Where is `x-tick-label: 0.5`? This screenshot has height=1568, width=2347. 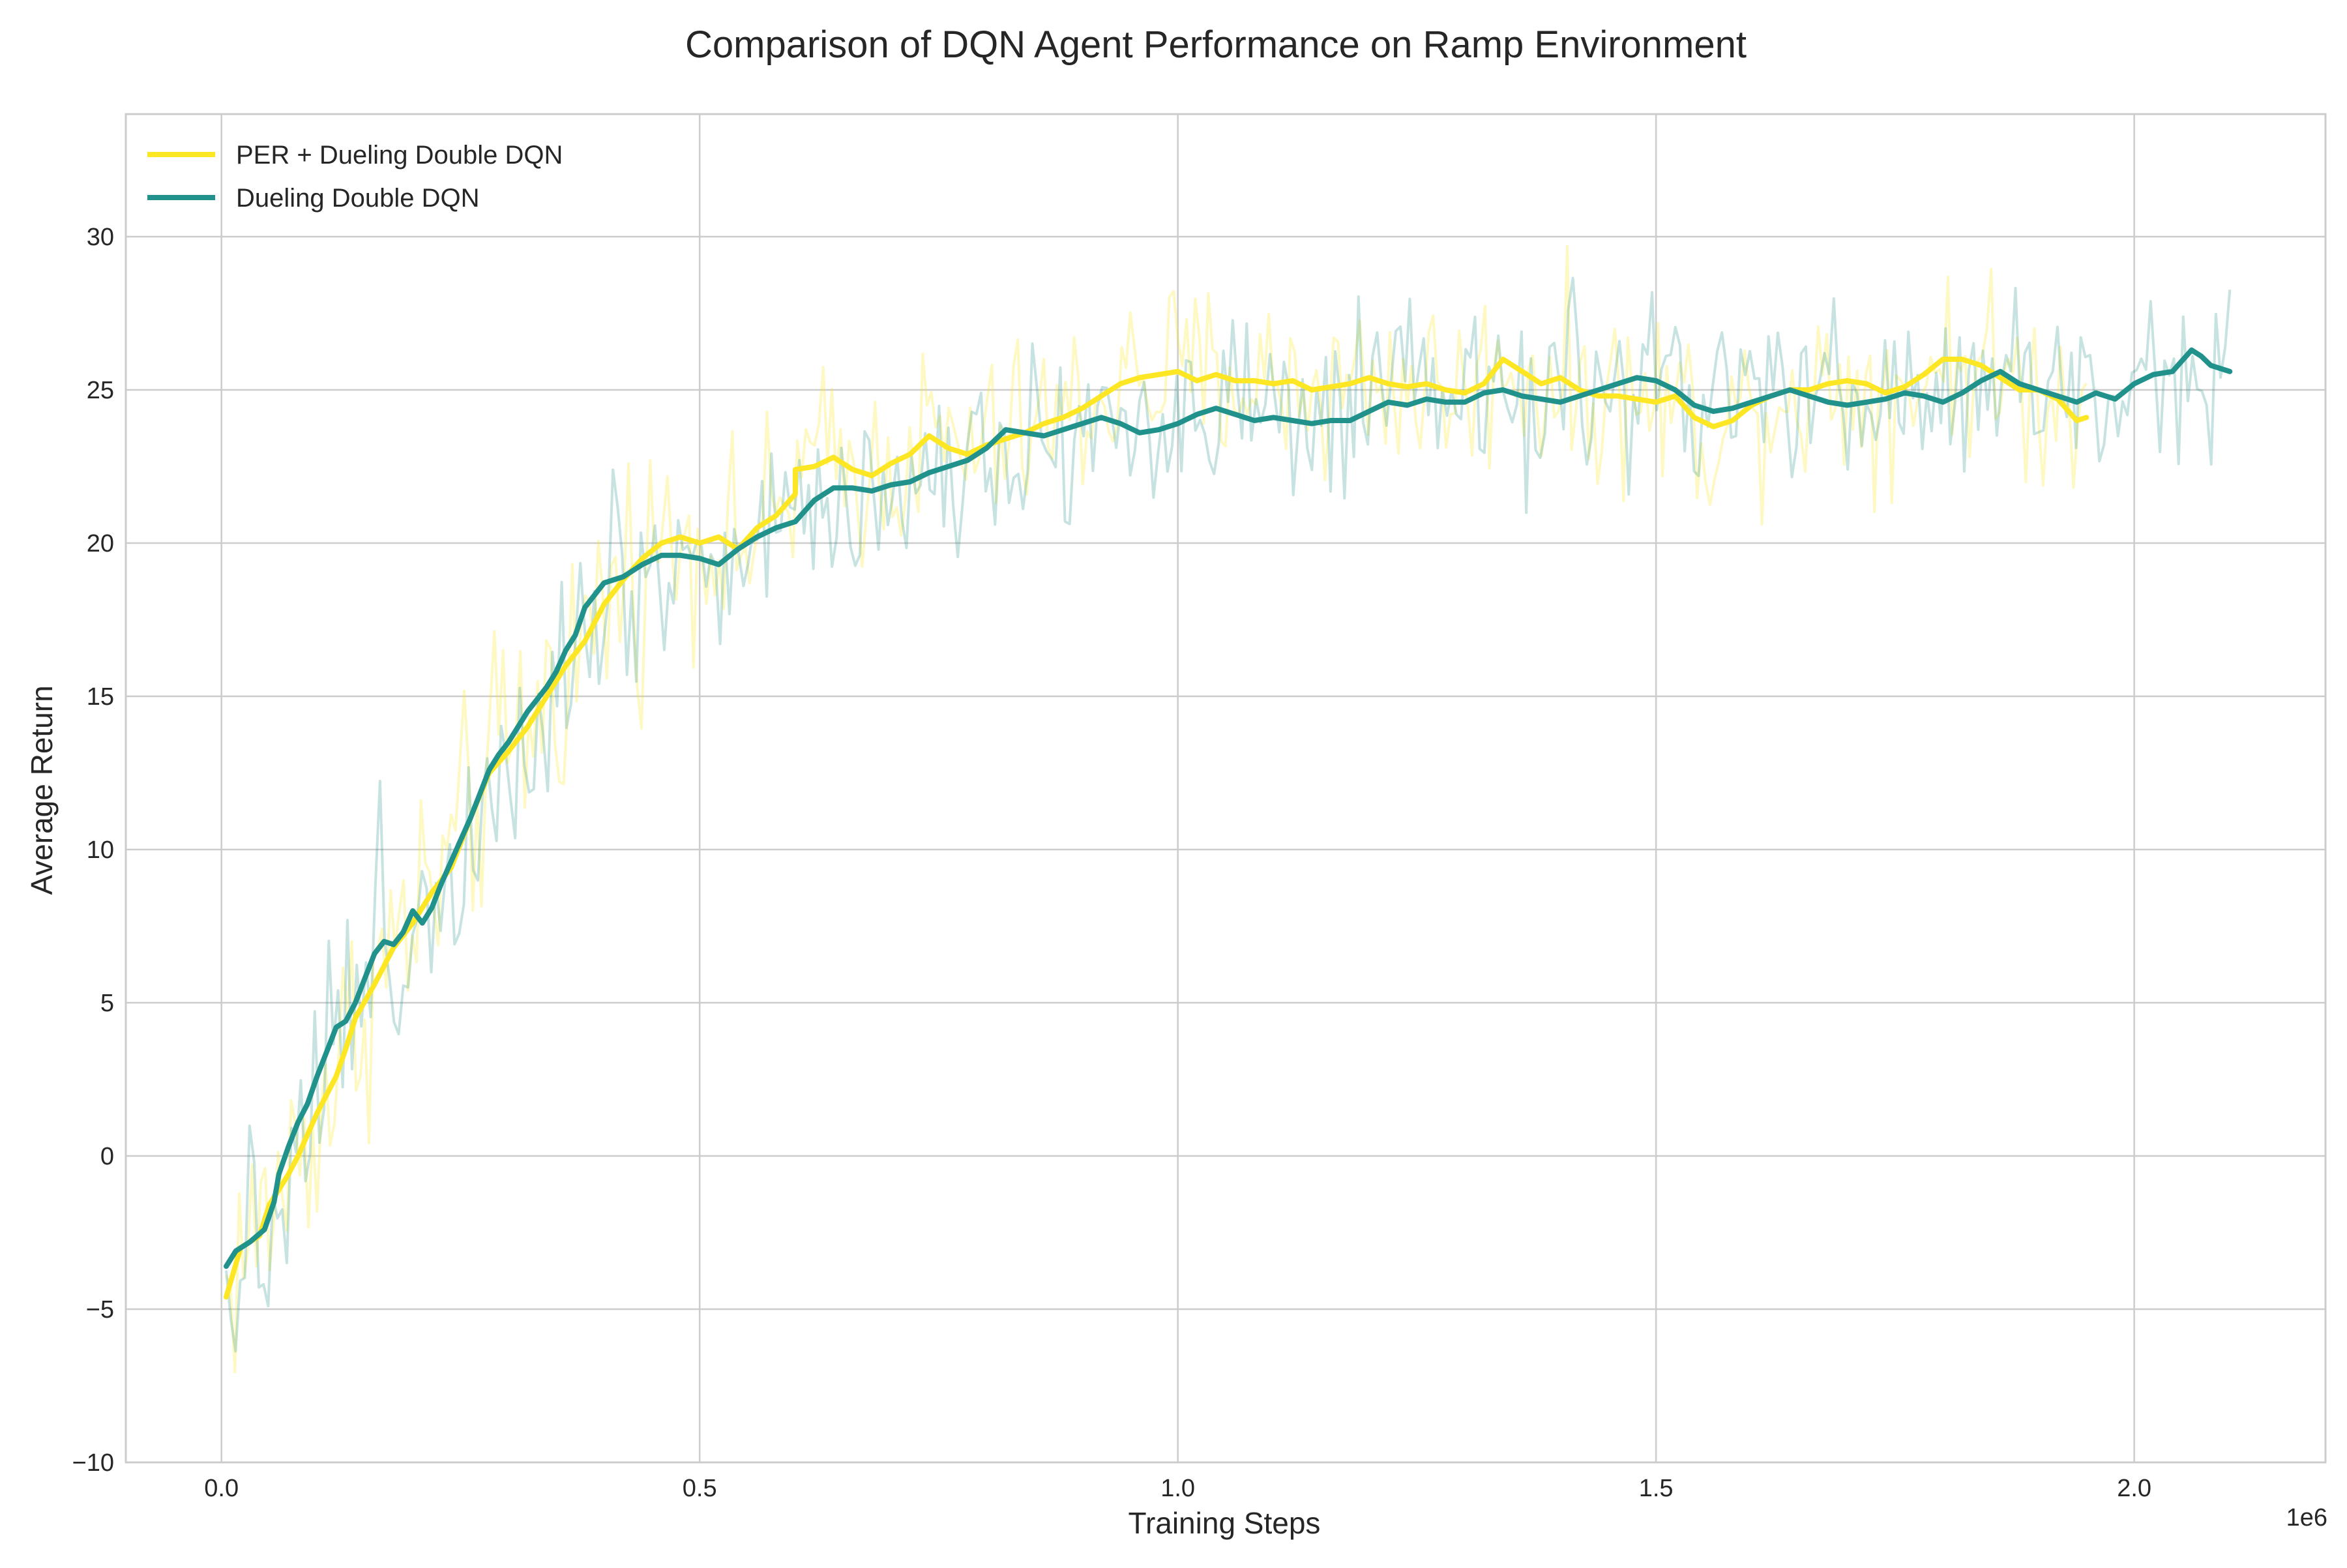 x-tick-label: 0.5 is located at coordinates (700, 1489).